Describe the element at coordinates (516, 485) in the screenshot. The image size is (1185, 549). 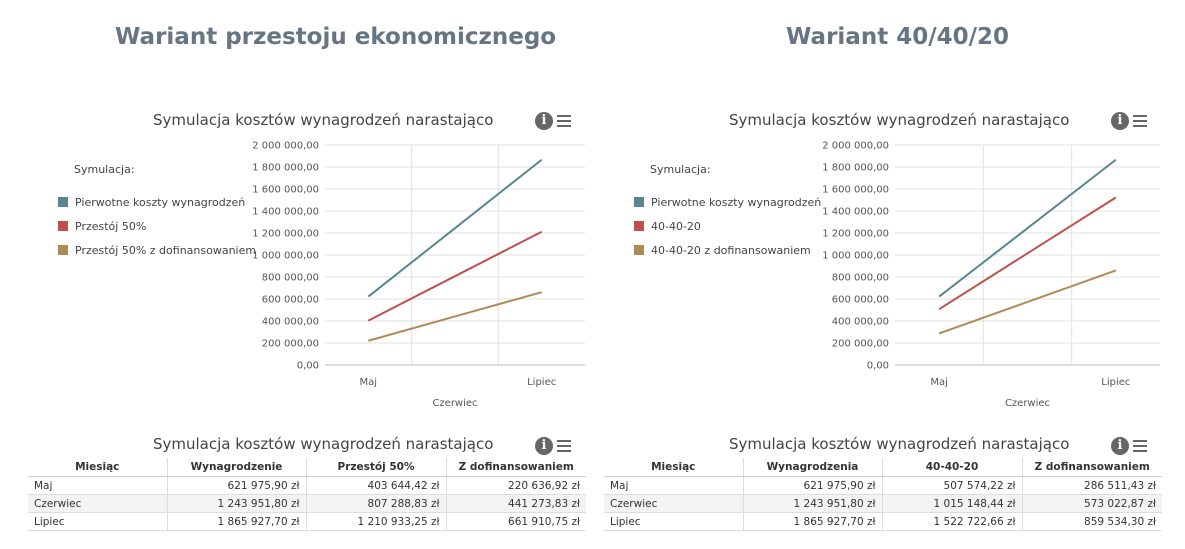
I see `table-cell: 220 636,92 zł` at that location.